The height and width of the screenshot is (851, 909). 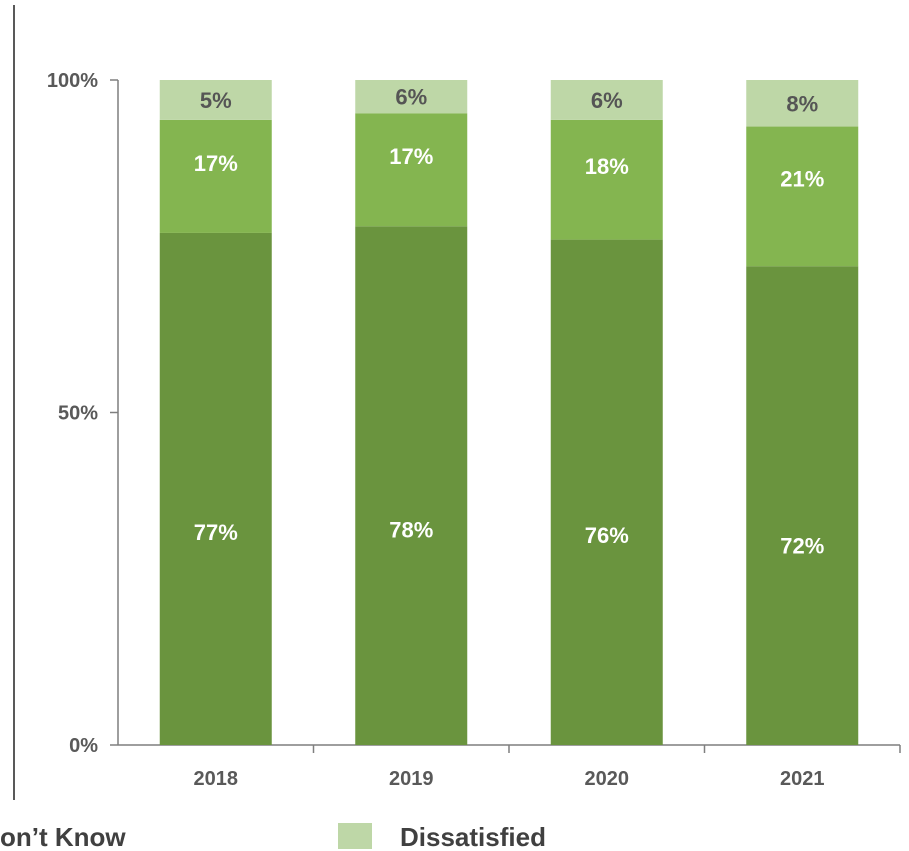 What do you see at coordinates (63, 836) in the screenshot?
I see `legend-label: on’t Know` at bounding box center [63, 836].